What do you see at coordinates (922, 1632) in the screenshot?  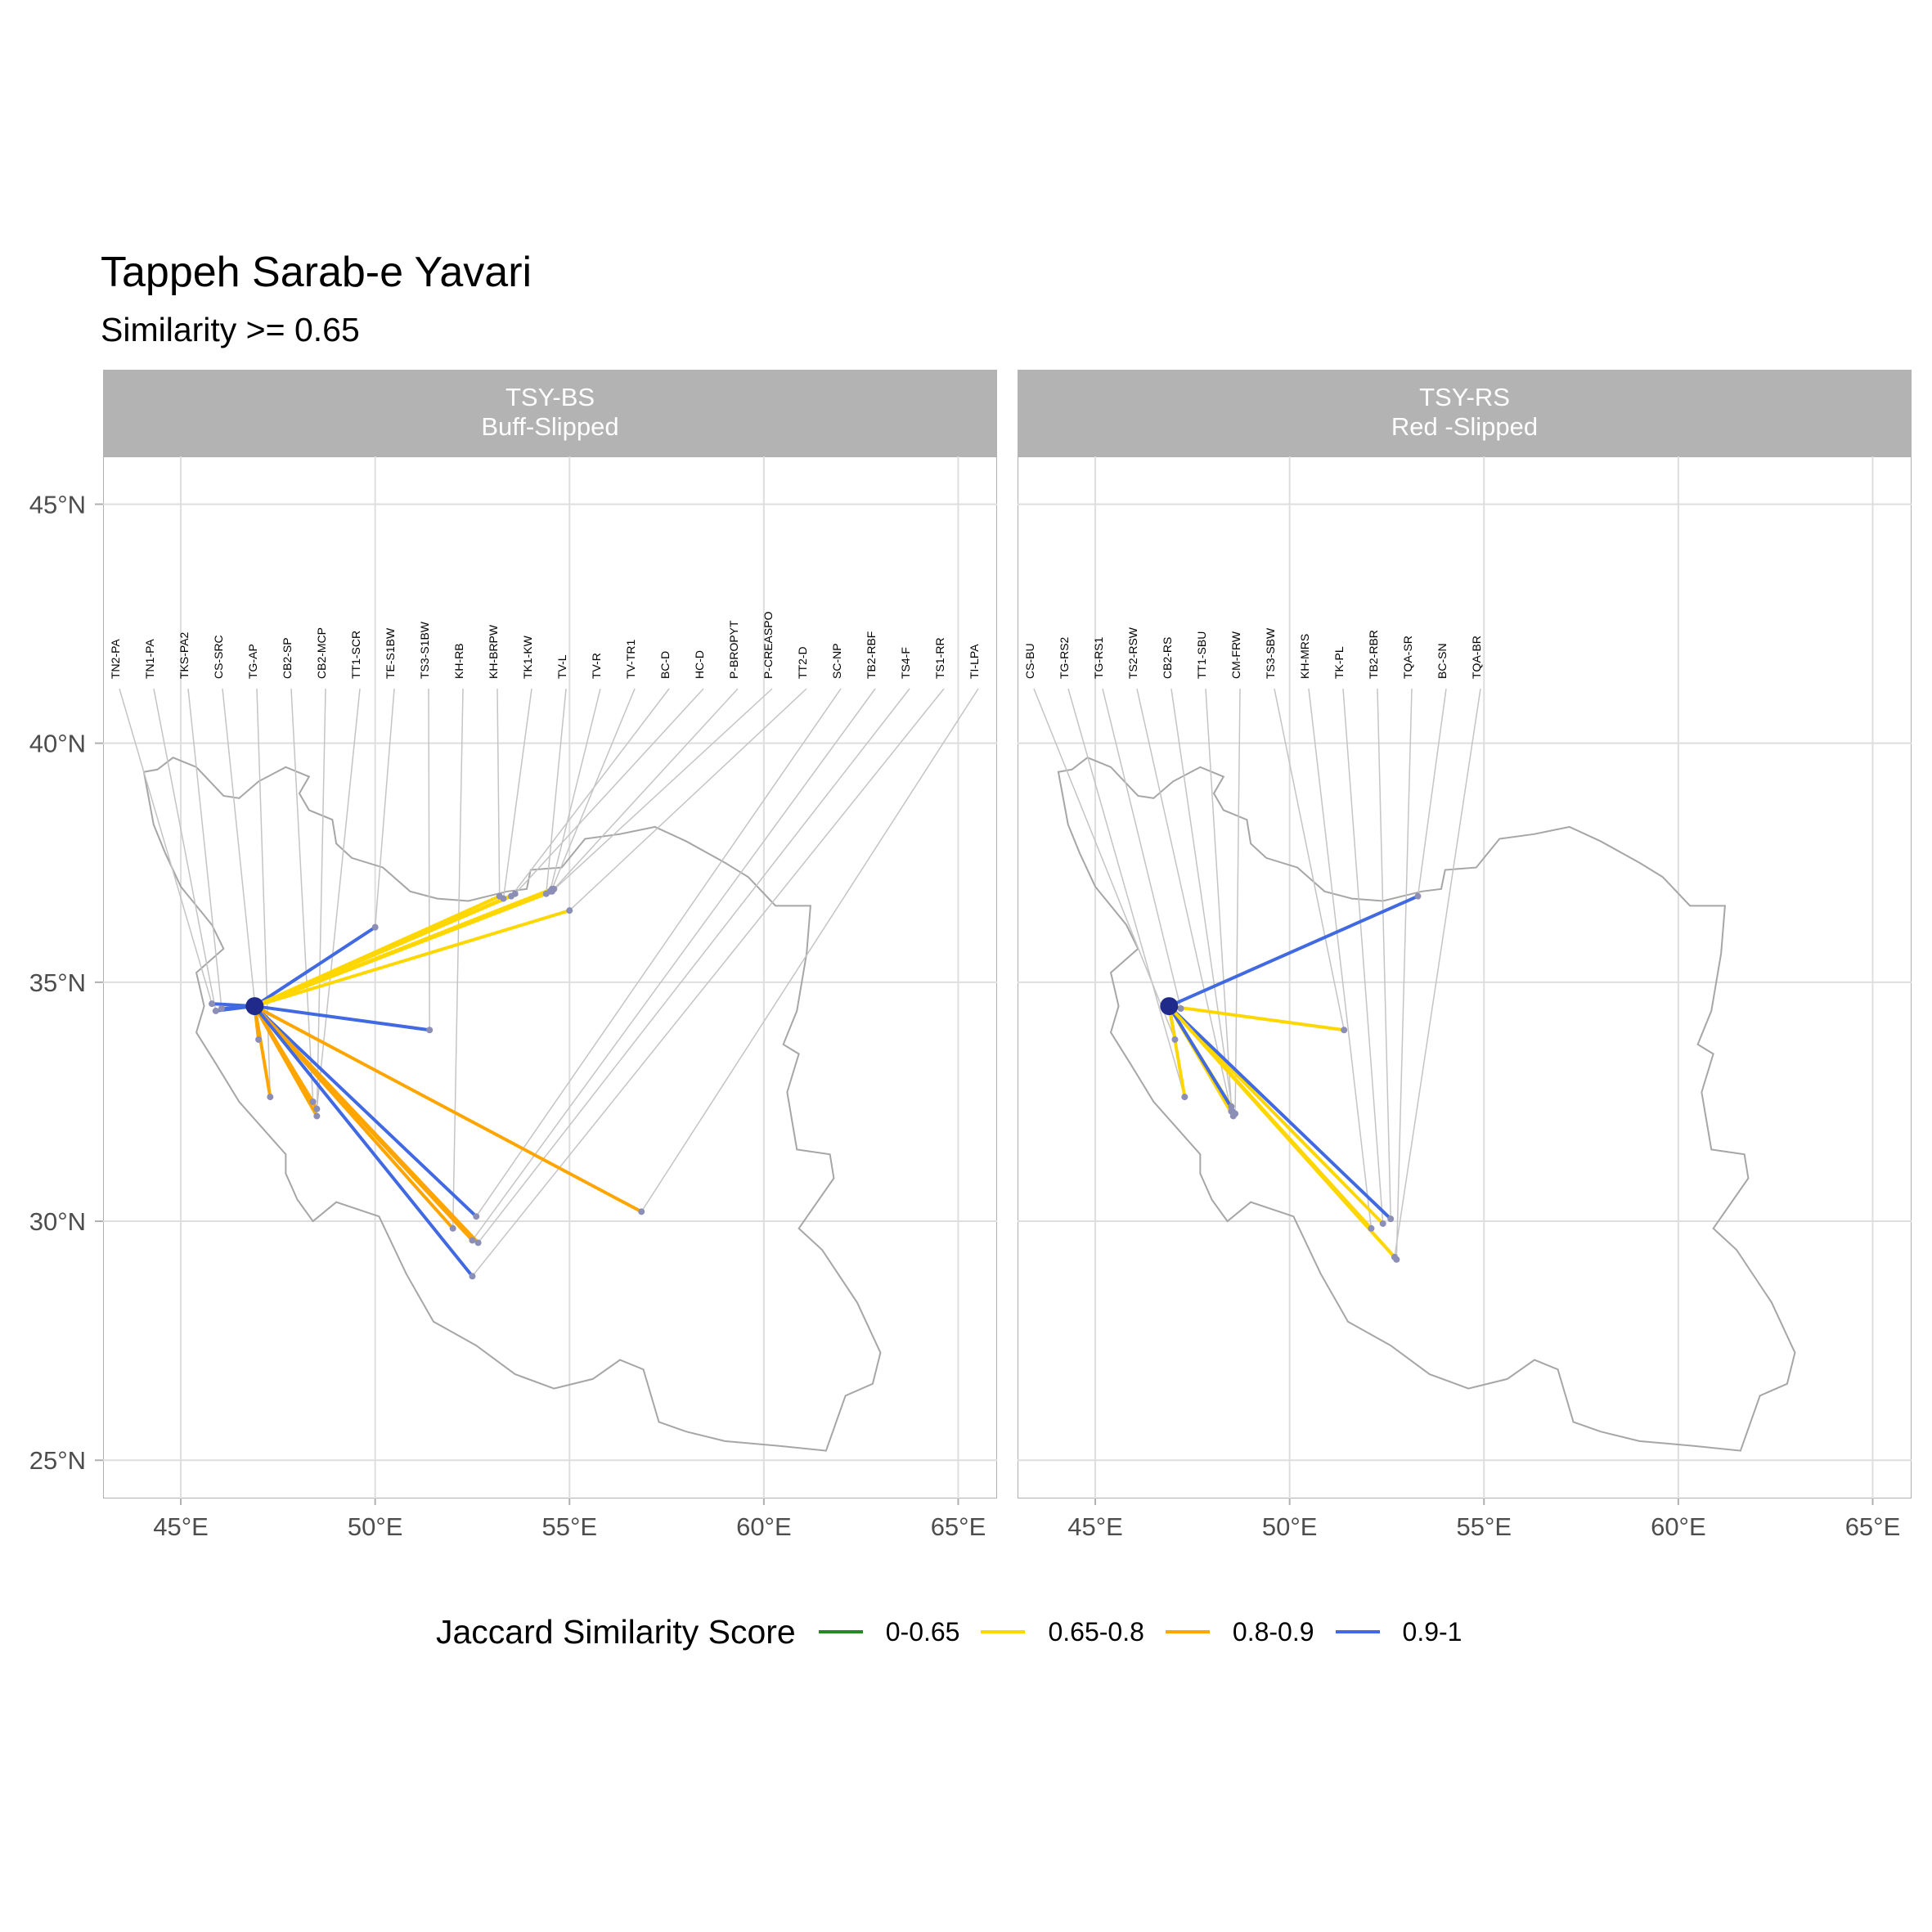 I see `legend-label-0: 0-0.65` at bounding box center [922, 1632].